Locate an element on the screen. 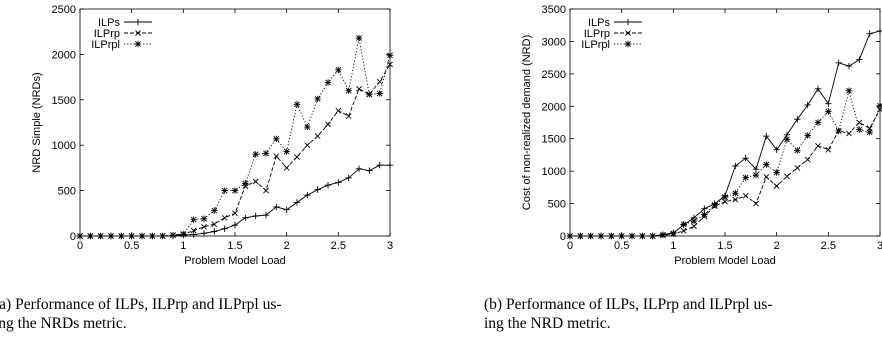 The width and height of the screenshot is (882, 349). chart-b-x-tick-label: 0 is located at coordinates (570, 246).